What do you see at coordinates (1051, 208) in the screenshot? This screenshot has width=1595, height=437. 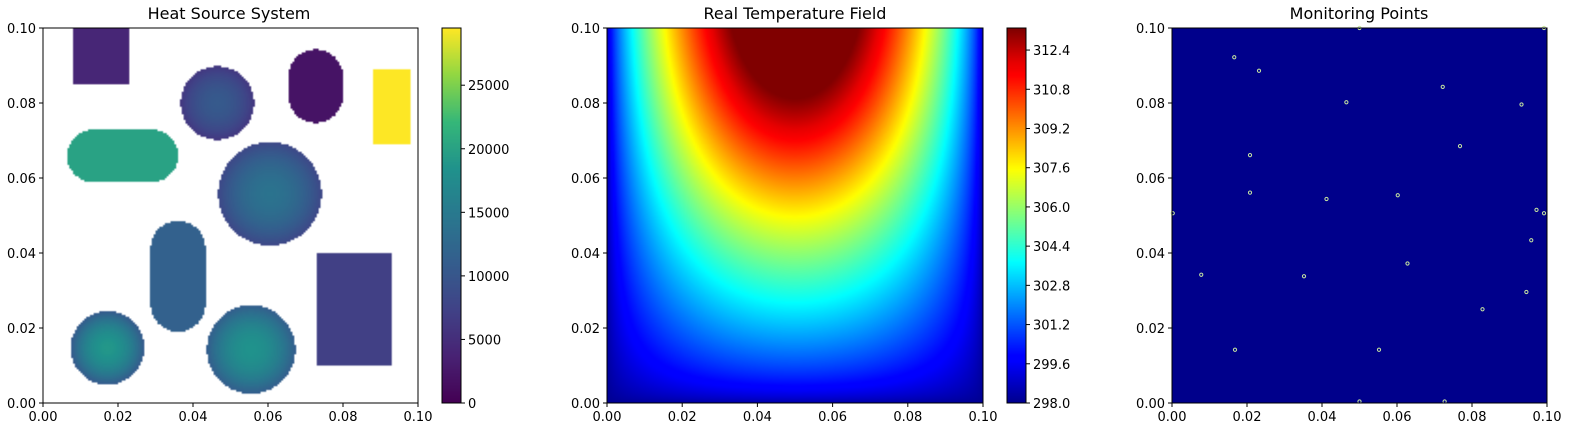 I see `colorbar-tick-label: 306.0` at bounding box center [1051, 208].